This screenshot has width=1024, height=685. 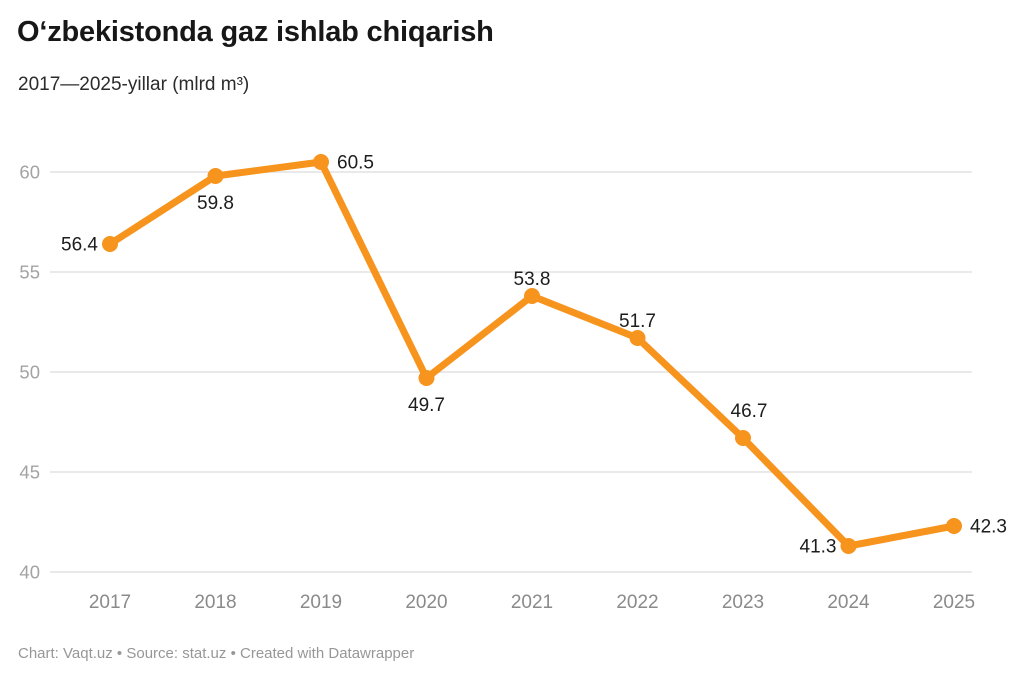 What do you see at coordinates (637, 602) in the screenshot?
I see `x-axis-tick-label: 2022` at bounding box center [637, 602].